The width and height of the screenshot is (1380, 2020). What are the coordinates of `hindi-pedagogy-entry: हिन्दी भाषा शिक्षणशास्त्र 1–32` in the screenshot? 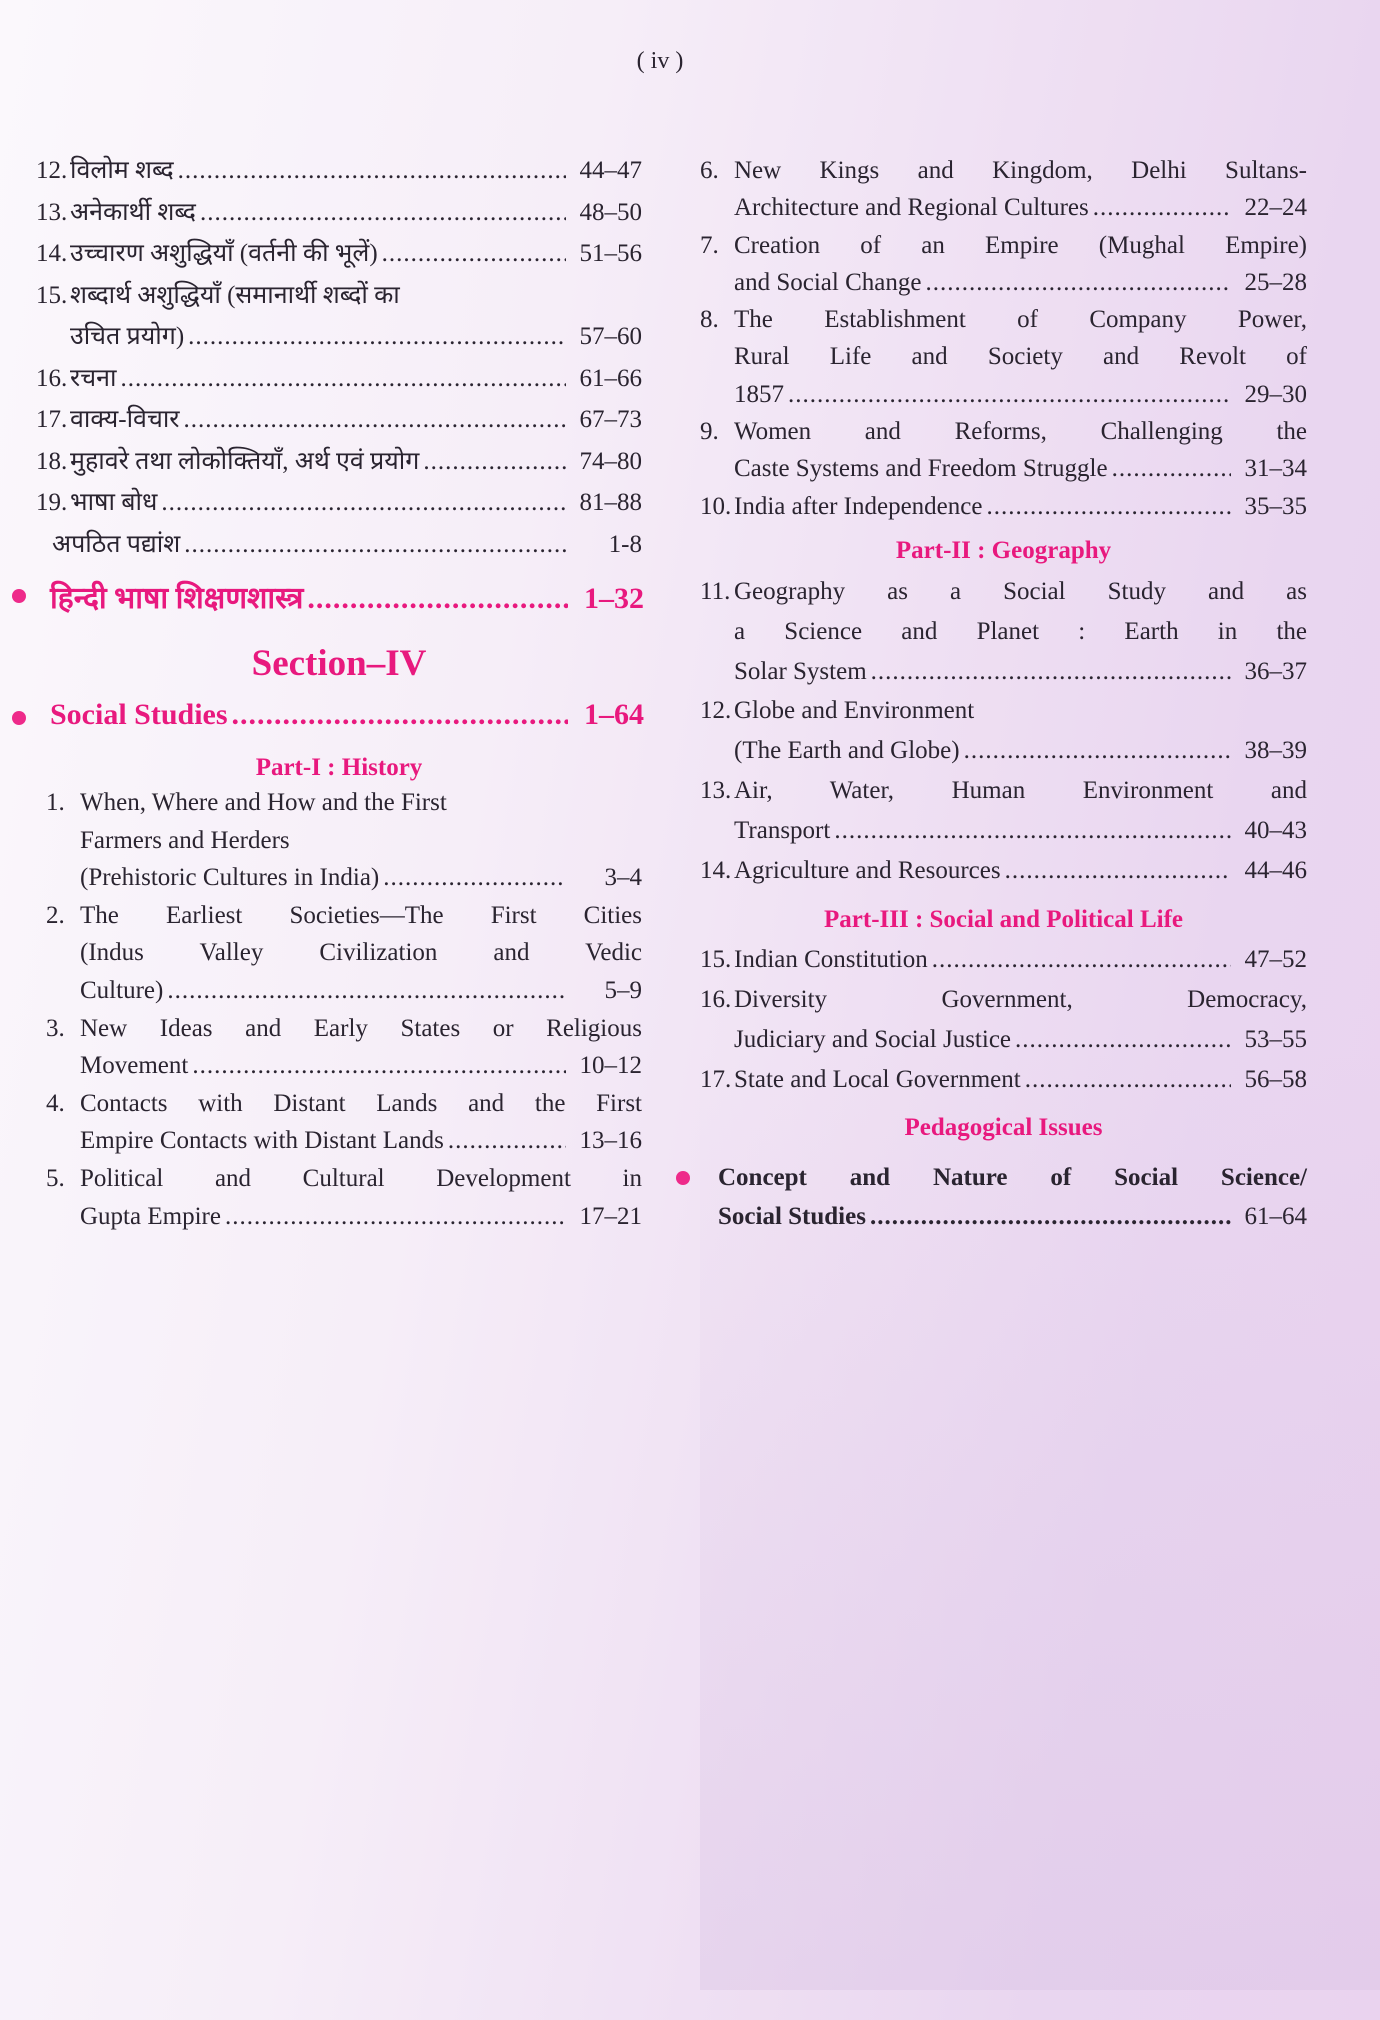 It's located at (347, 596).